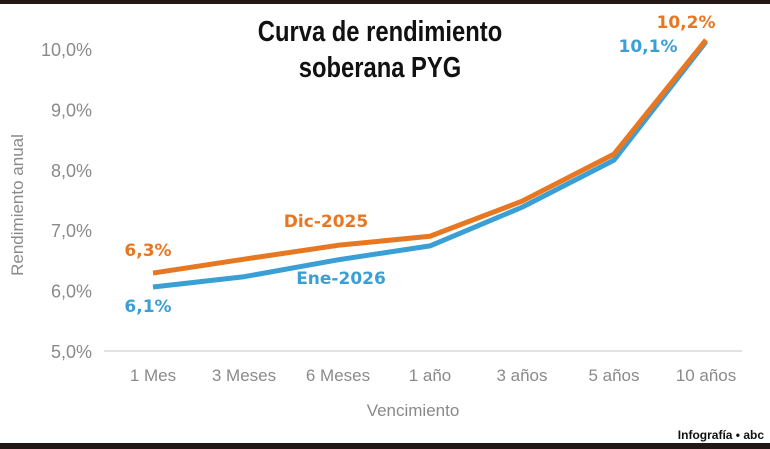 The height and width of the screenshot is (449, 770). Describe the element at coordinates (71, 352) in the screenshot. I see `y-tick-label: 5,0%` at that location.